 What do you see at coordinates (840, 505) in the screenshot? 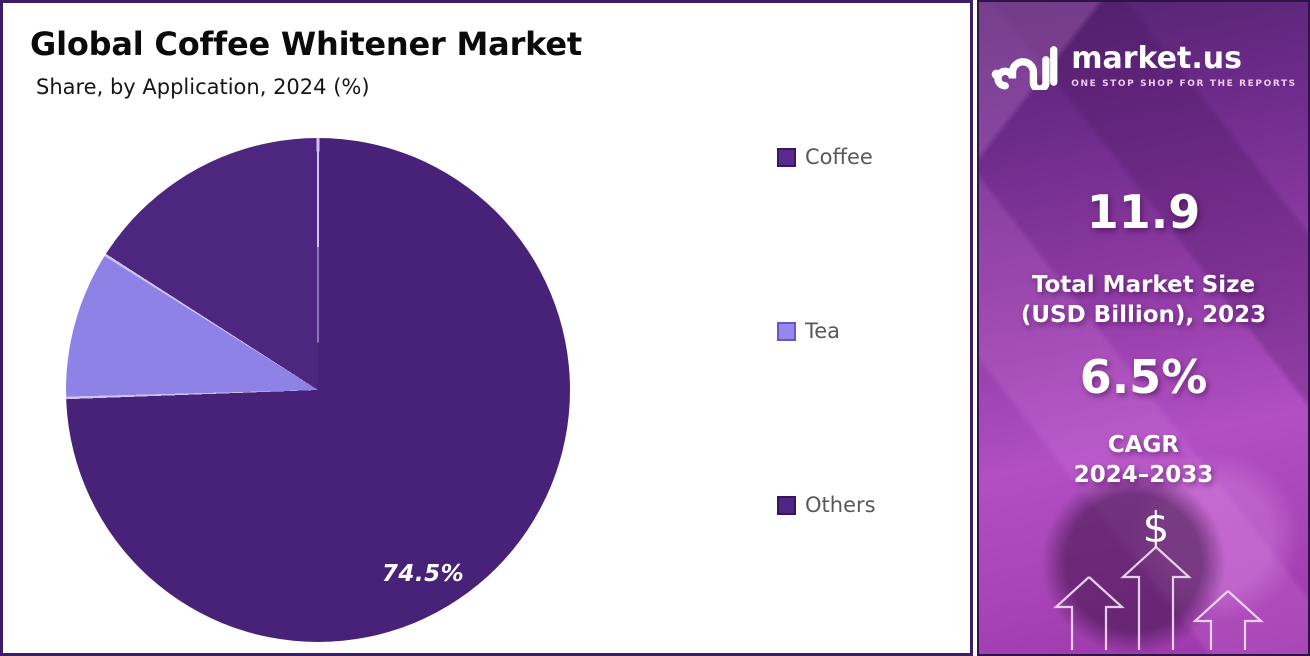
I see `legend-label-others: Others` at bounding box center [840, 505].